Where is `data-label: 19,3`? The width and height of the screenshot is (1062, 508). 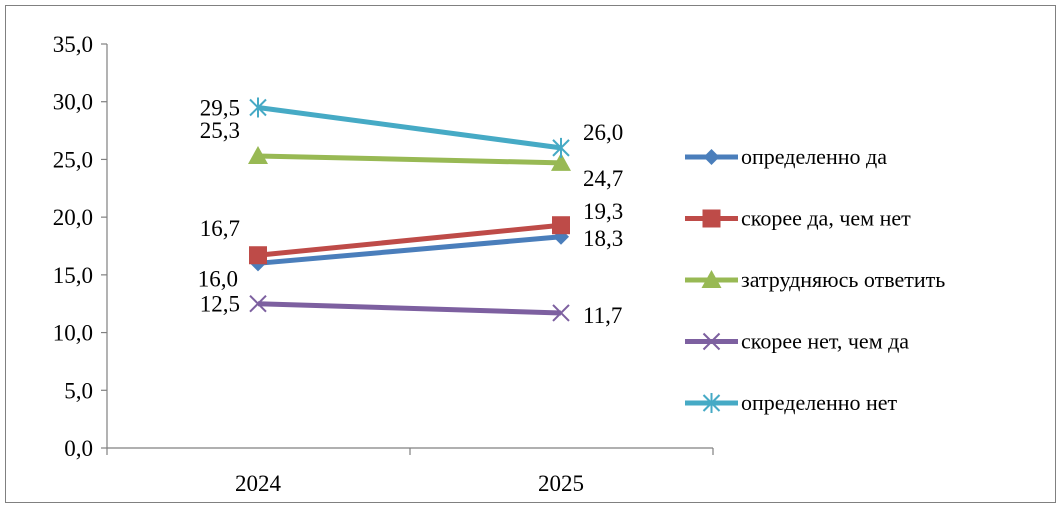
data-label: 19,3 is located at coordinates (603, 211).